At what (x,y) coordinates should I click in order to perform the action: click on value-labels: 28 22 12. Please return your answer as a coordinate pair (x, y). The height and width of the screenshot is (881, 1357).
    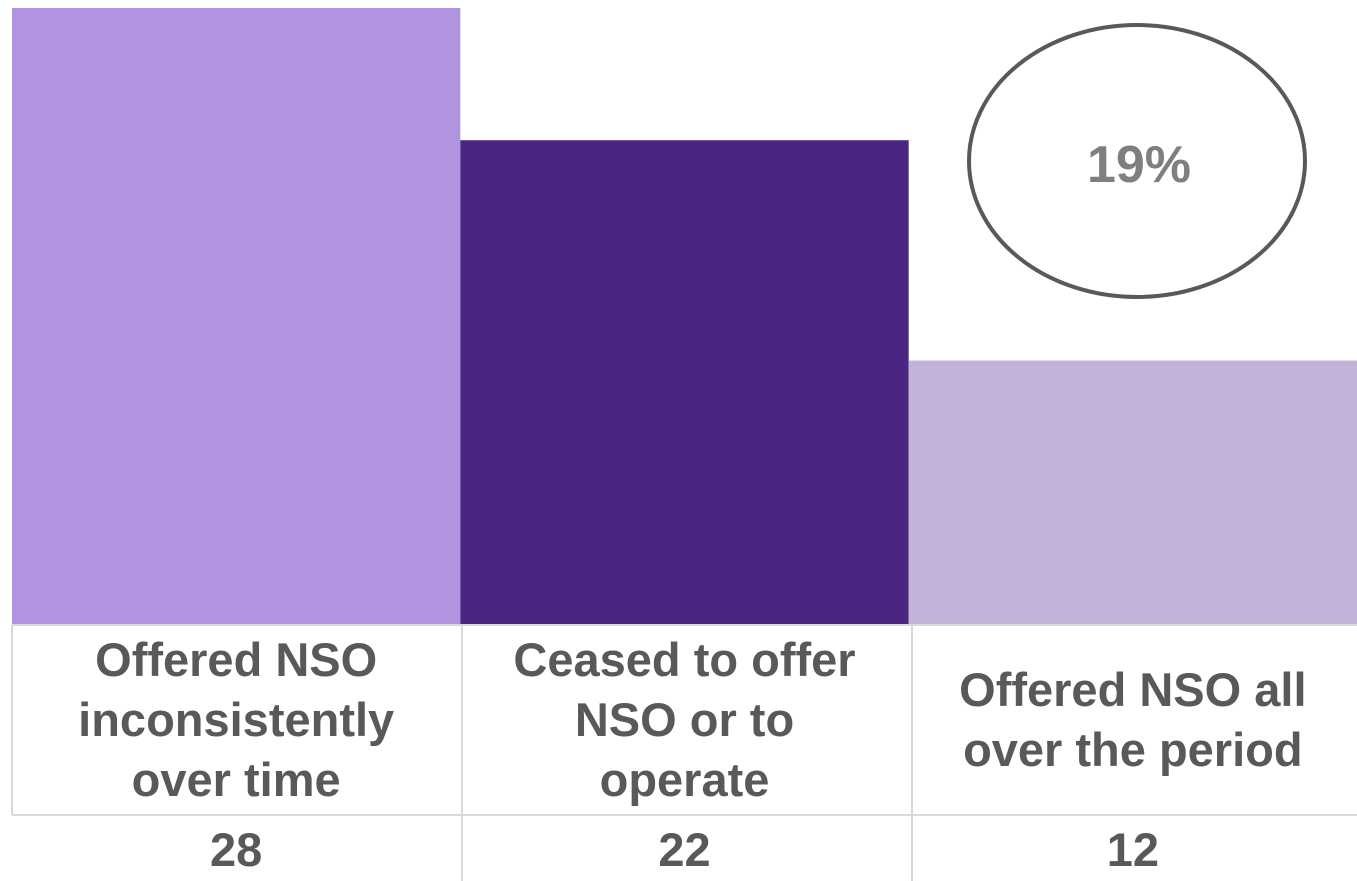
    Looking at the image, I should click on (684, 849).